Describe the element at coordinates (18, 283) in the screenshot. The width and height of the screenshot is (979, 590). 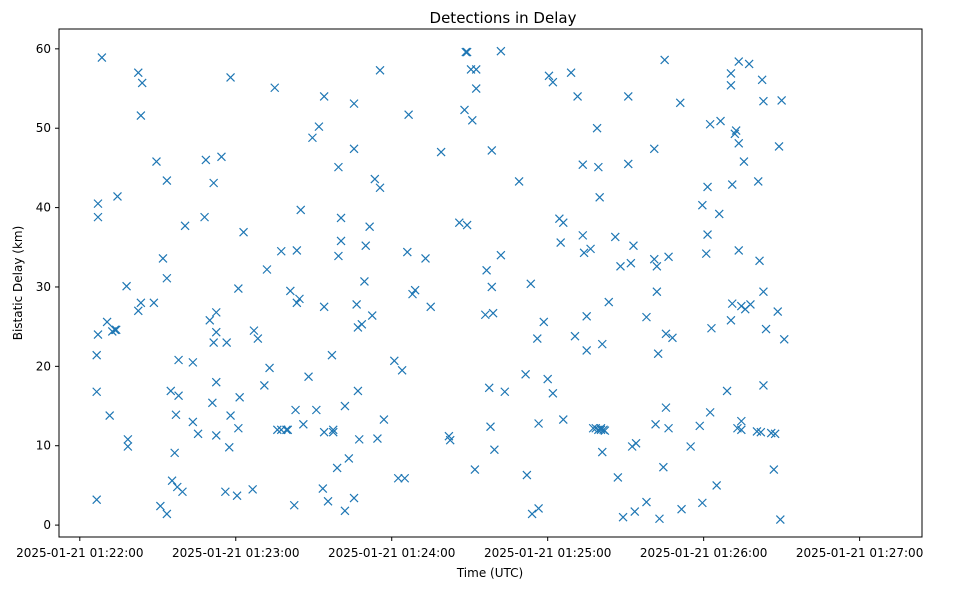
I see `y-axis-label: Bistatic Delay (km)` at that location.